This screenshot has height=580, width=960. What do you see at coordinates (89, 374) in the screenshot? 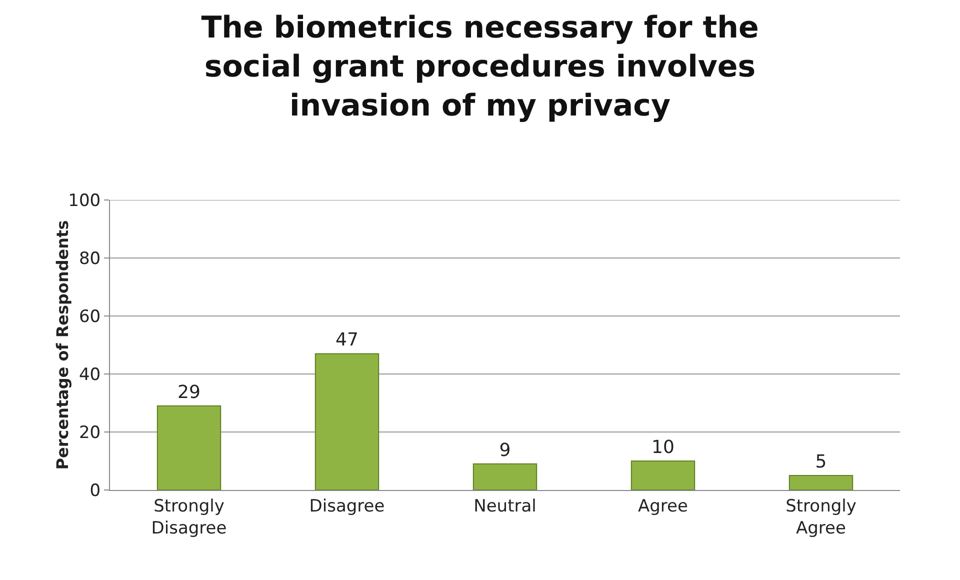
I see `y-tick-label: 40` at bounding box center [89, 374].